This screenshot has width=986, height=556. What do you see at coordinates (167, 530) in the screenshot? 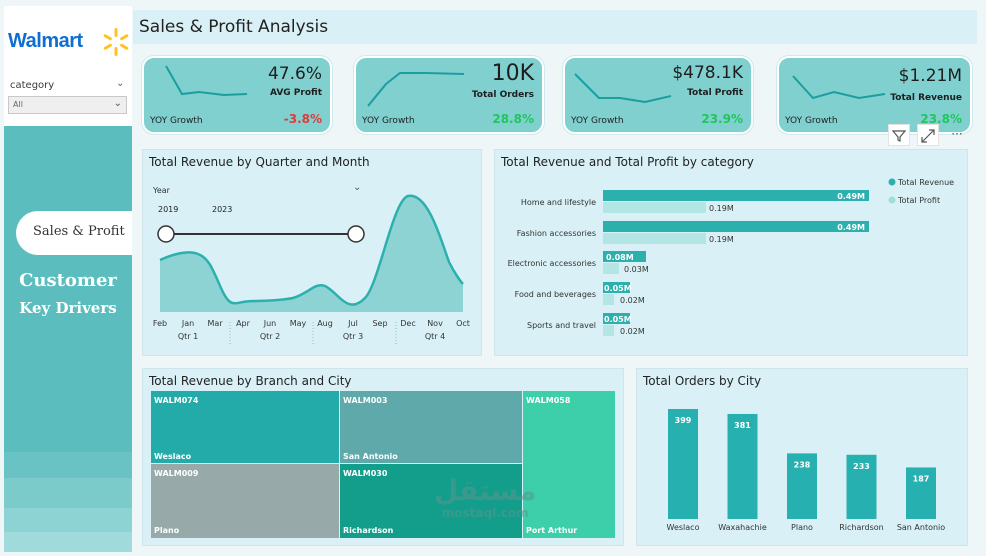
I see `treemap-city: Plano` at bounding box center [167, 530].